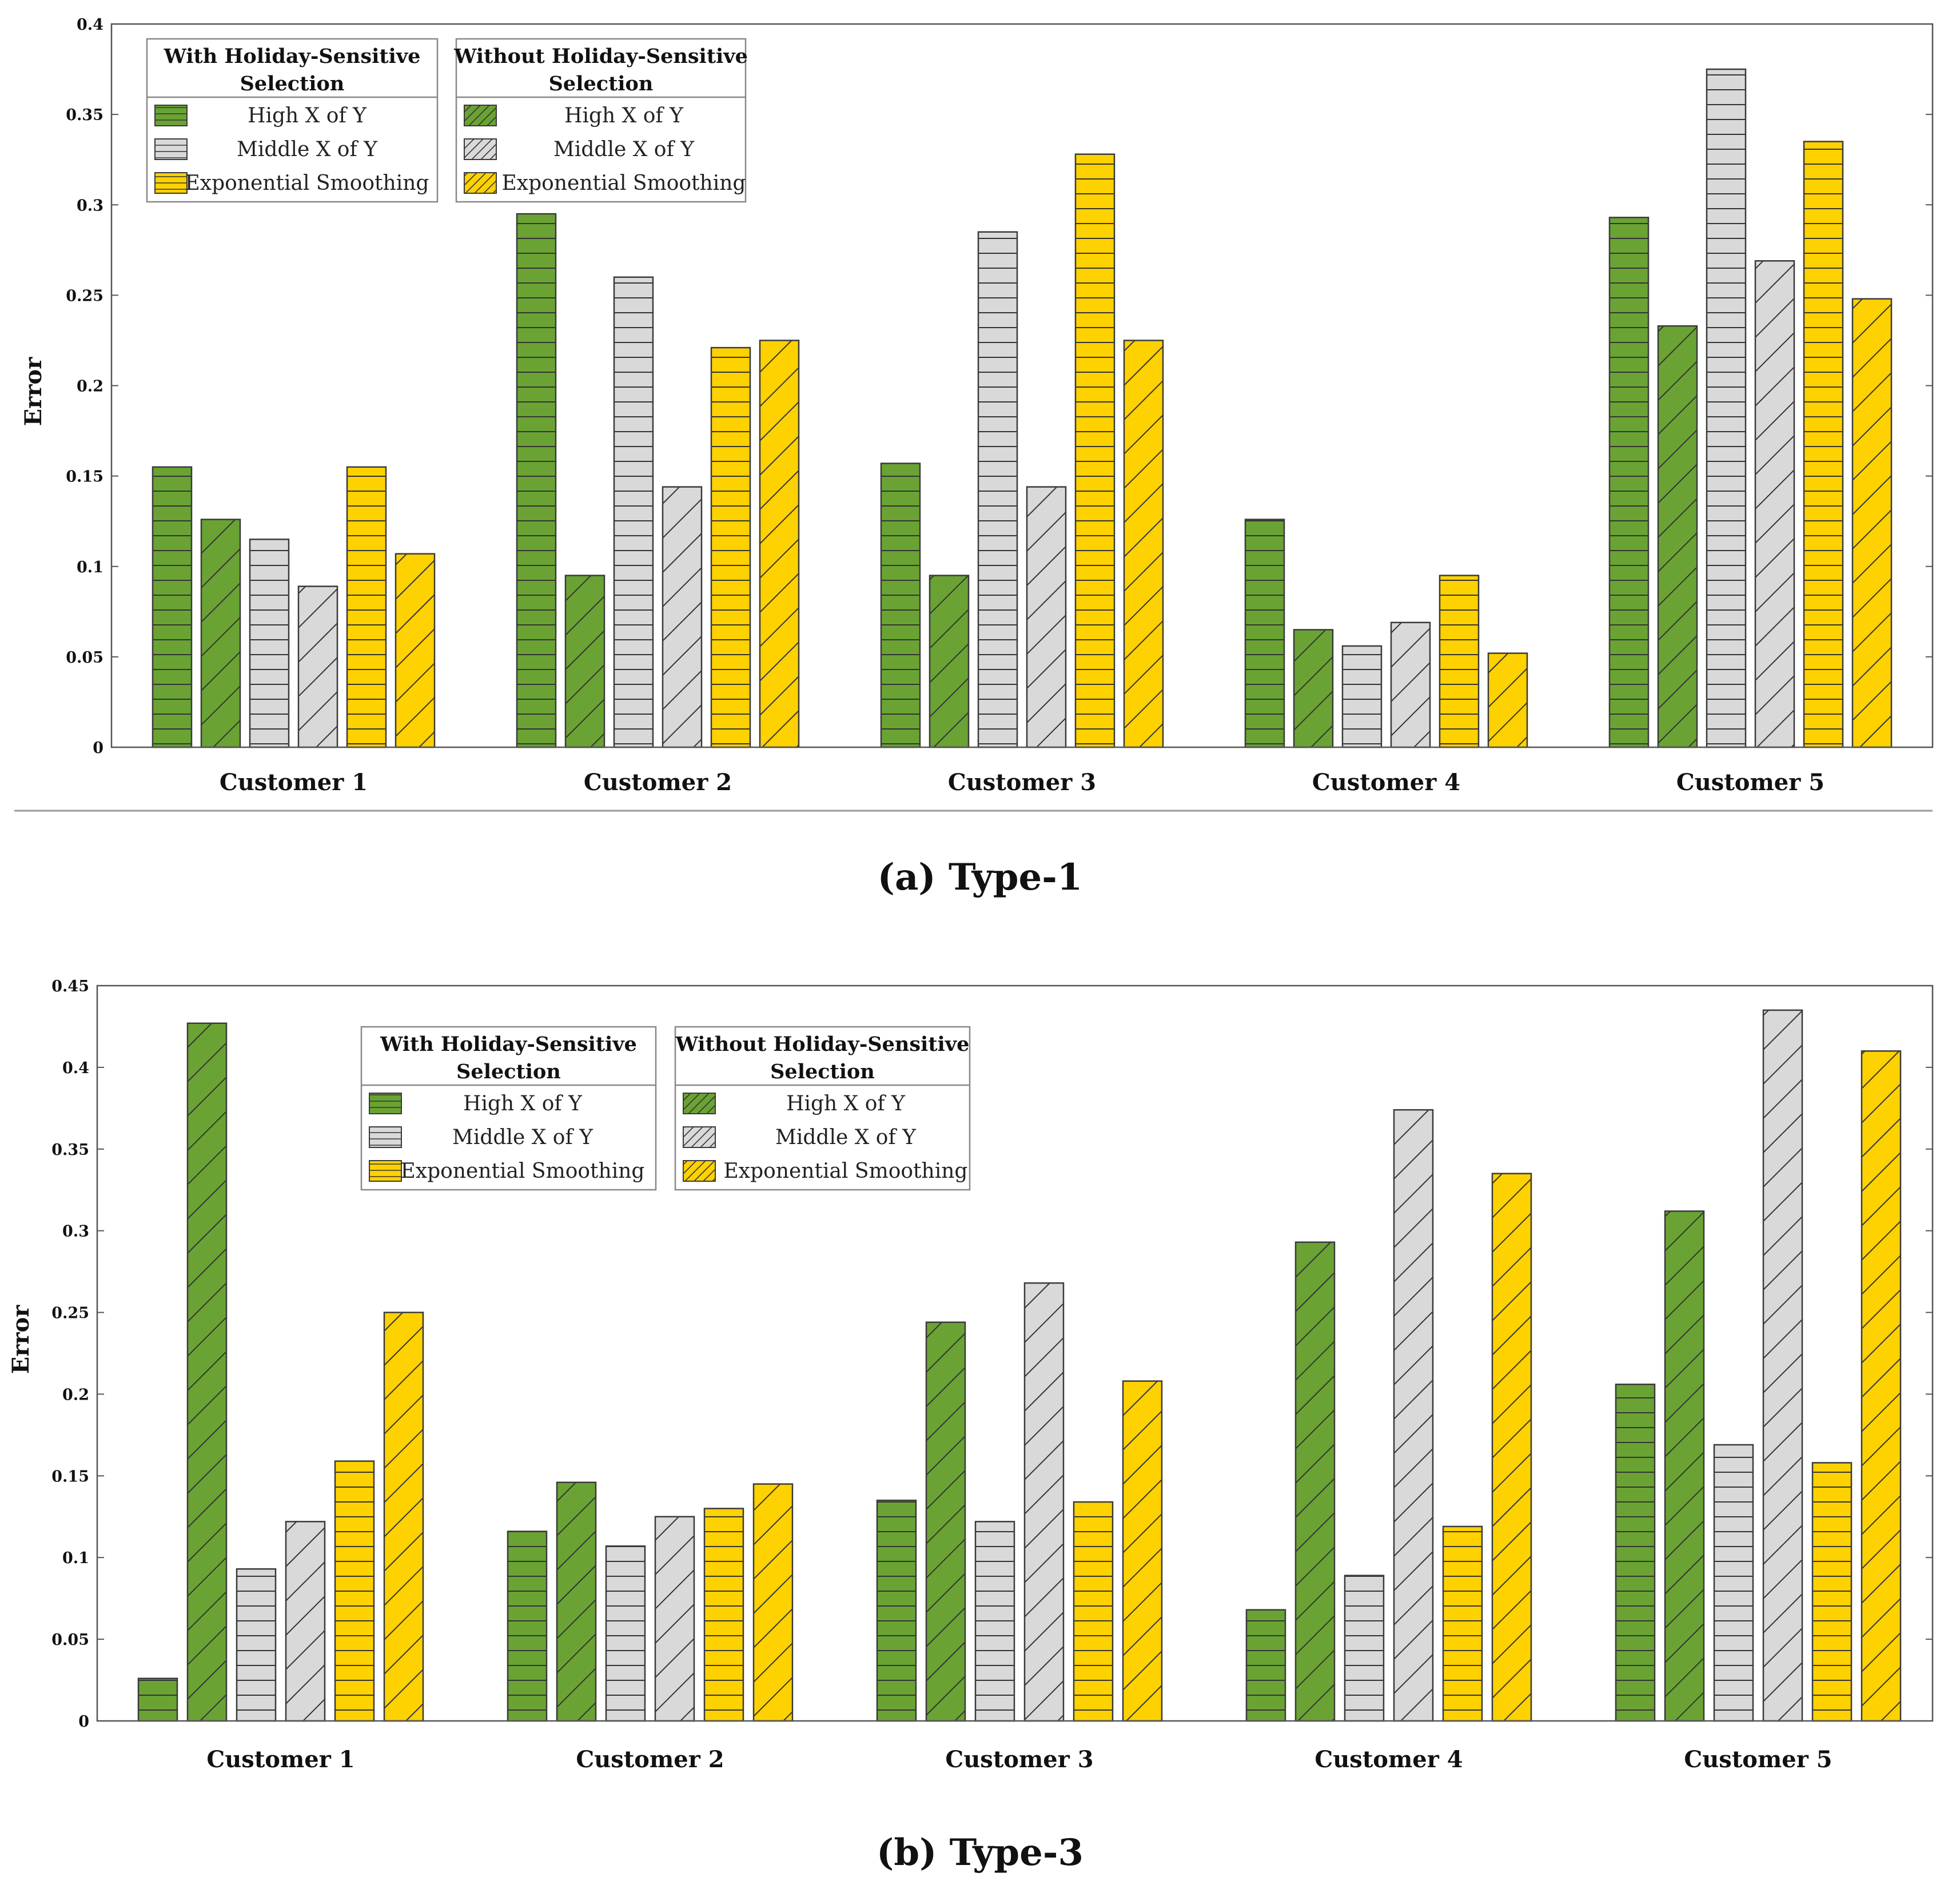 This screenshot has width=1960, height=1881. What do you see at coordinates (70, 986) in the screenshot?
I see `y-tick-label: 0.45` at bounding box center [70, 986].